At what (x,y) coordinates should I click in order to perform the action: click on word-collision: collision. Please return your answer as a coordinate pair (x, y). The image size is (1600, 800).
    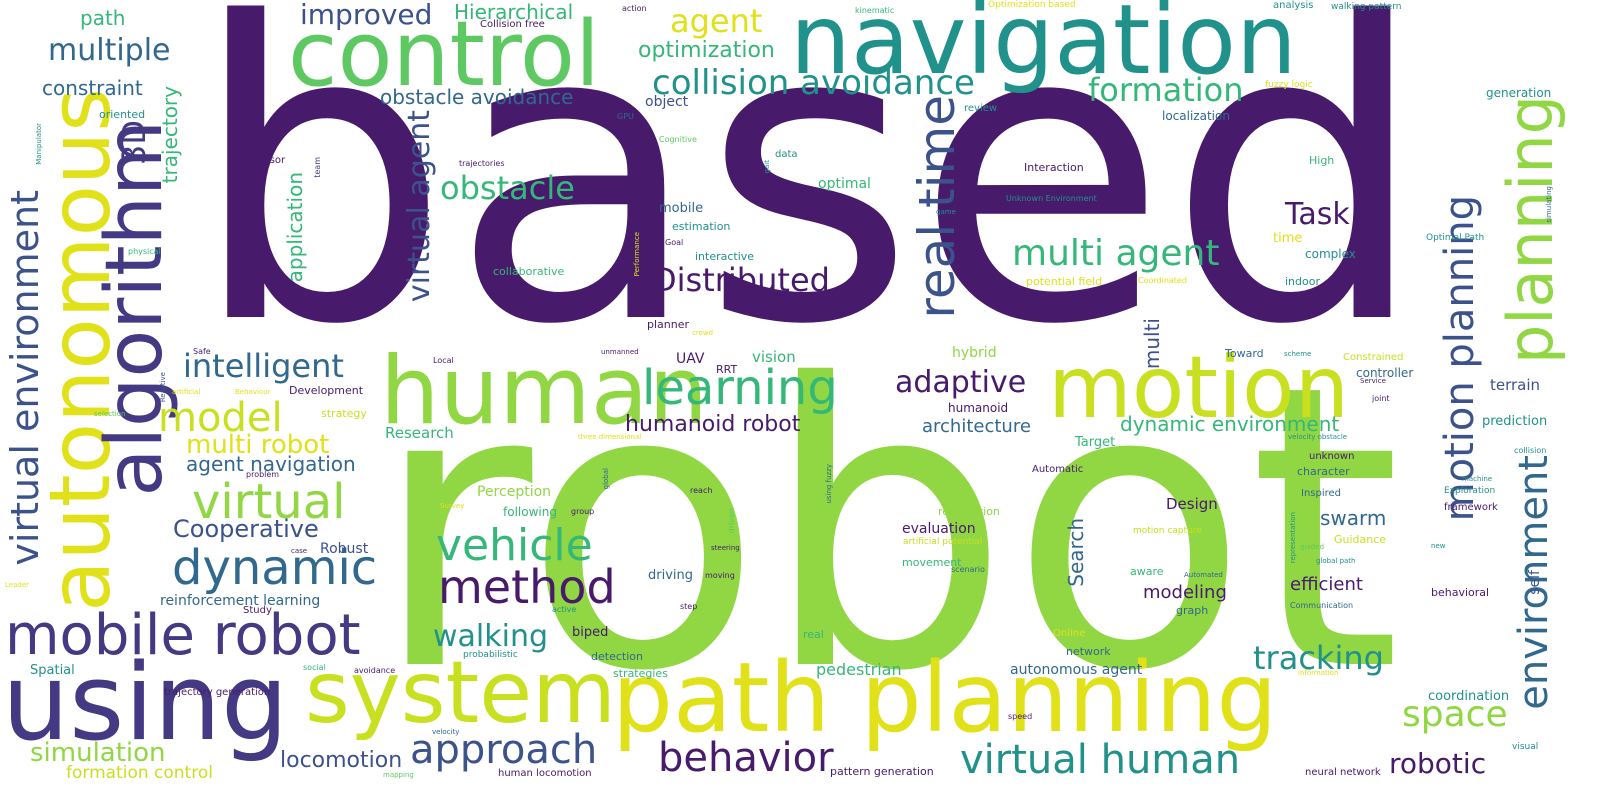
    Looking at the image, I should click on (1530, 450).